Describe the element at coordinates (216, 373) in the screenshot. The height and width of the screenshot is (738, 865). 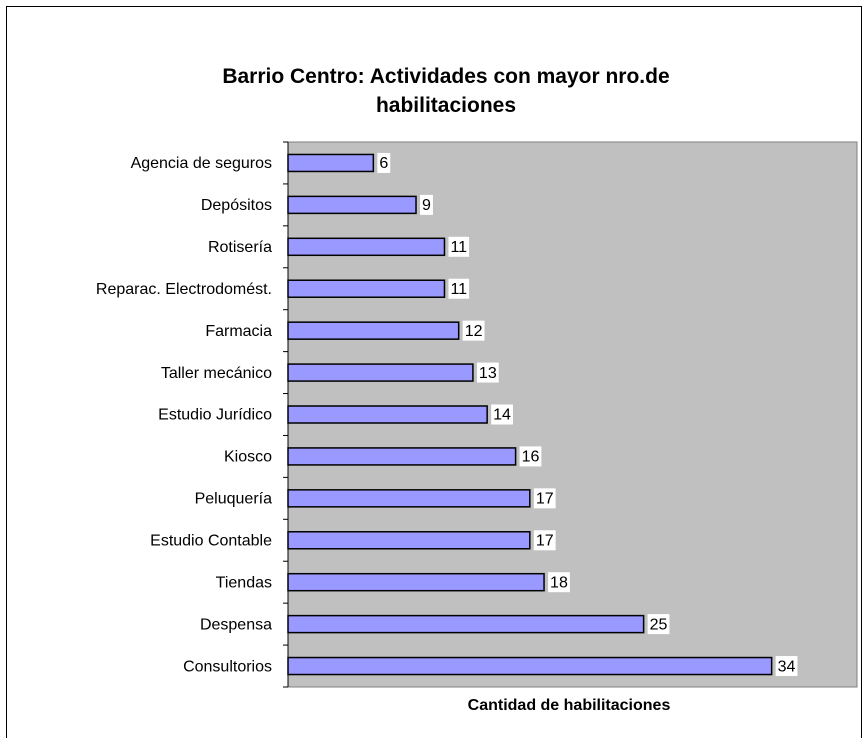
I see `y-tick-label: Taller mecánico` at that location.